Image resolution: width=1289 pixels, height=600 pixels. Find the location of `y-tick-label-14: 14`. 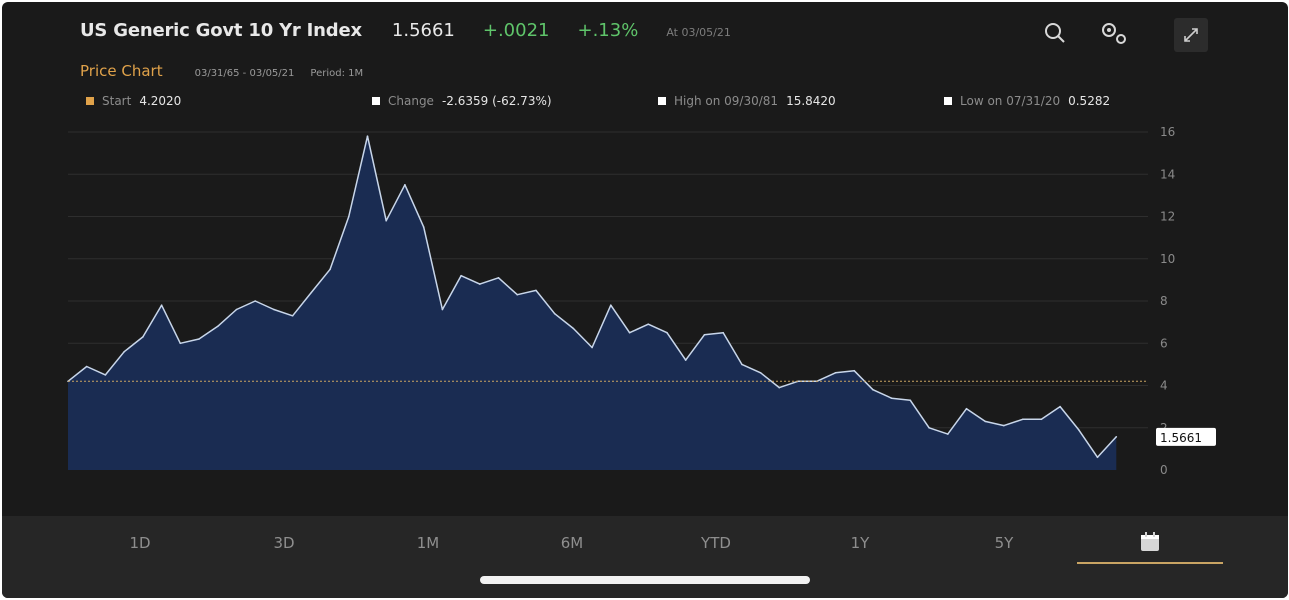

y-tick-label-14: 14 is located at coordinates (1167, 174).